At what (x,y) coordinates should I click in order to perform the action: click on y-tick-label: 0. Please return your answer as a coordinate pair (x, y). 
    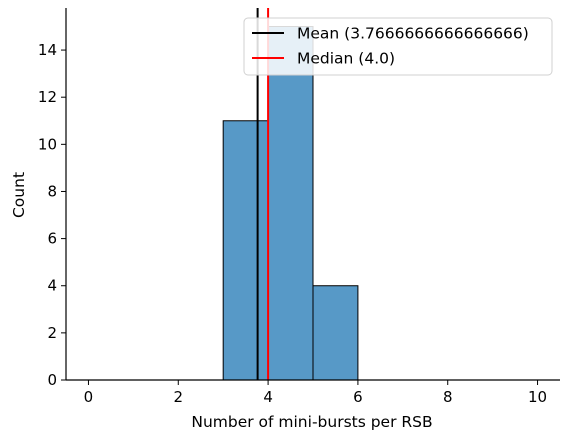
    Looking at the image, I should click on (52, 380).